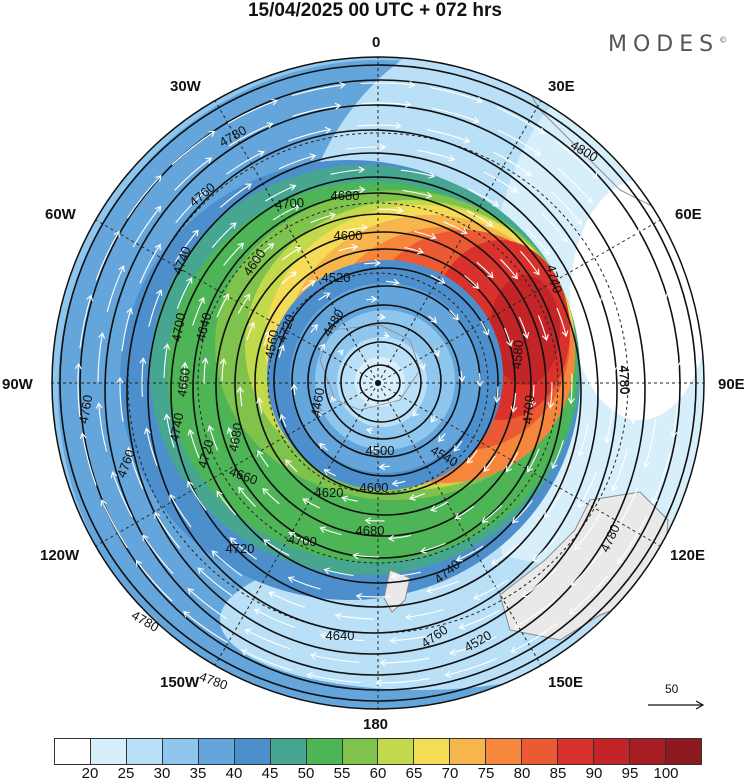  Describe the element at coordinates (329, 492) in the screenshot. I see `contour-label: 4620` at that location.